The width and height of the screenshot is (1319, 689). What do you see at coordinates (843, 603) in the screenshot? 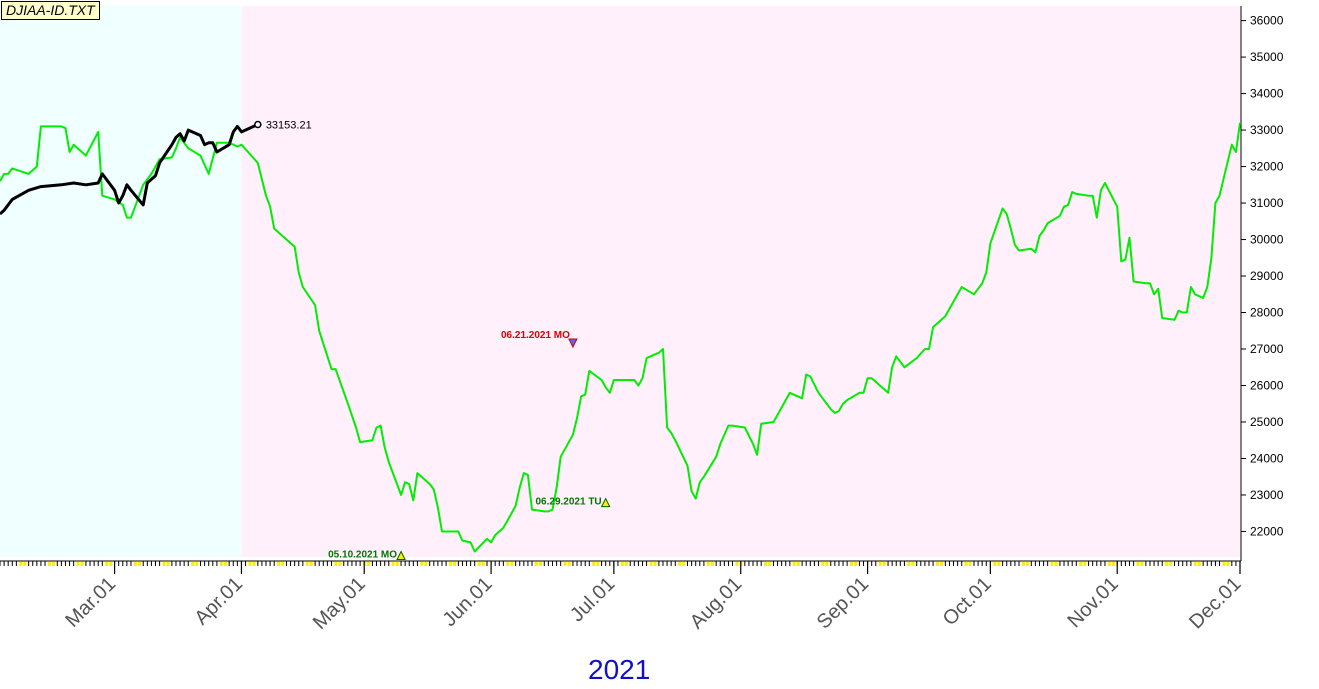
I see `x-tick-label: Sep.01` at bounding box center [843, 603].